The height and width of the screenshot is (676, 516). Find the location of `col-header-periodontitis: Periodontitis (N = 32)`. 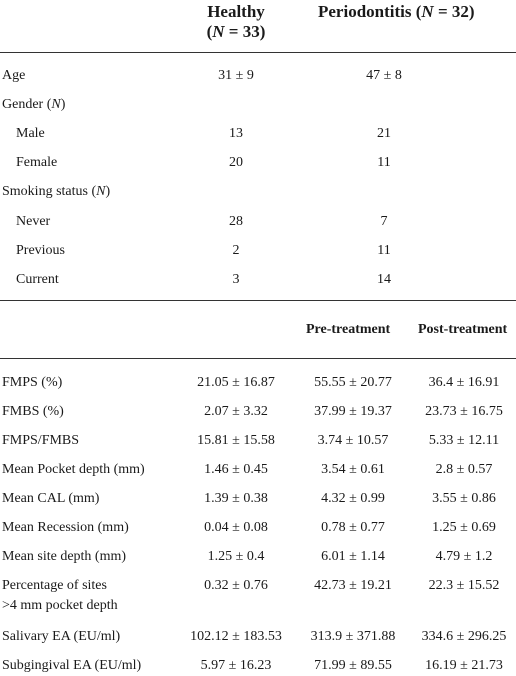

col-header-periodontitis: Periodontitis (N = 32) is located at coordinates (396, 11).